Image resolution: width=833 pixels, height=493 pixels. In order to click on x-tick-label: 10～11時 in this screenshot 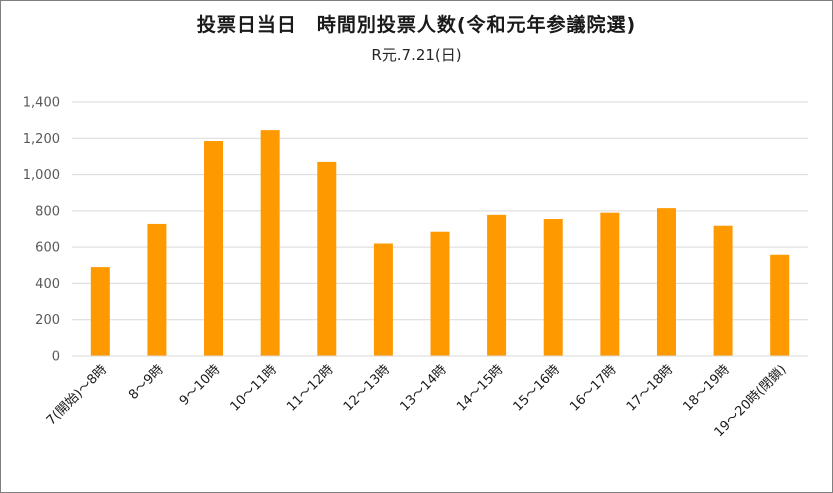, I will do `click(254, 388)`.